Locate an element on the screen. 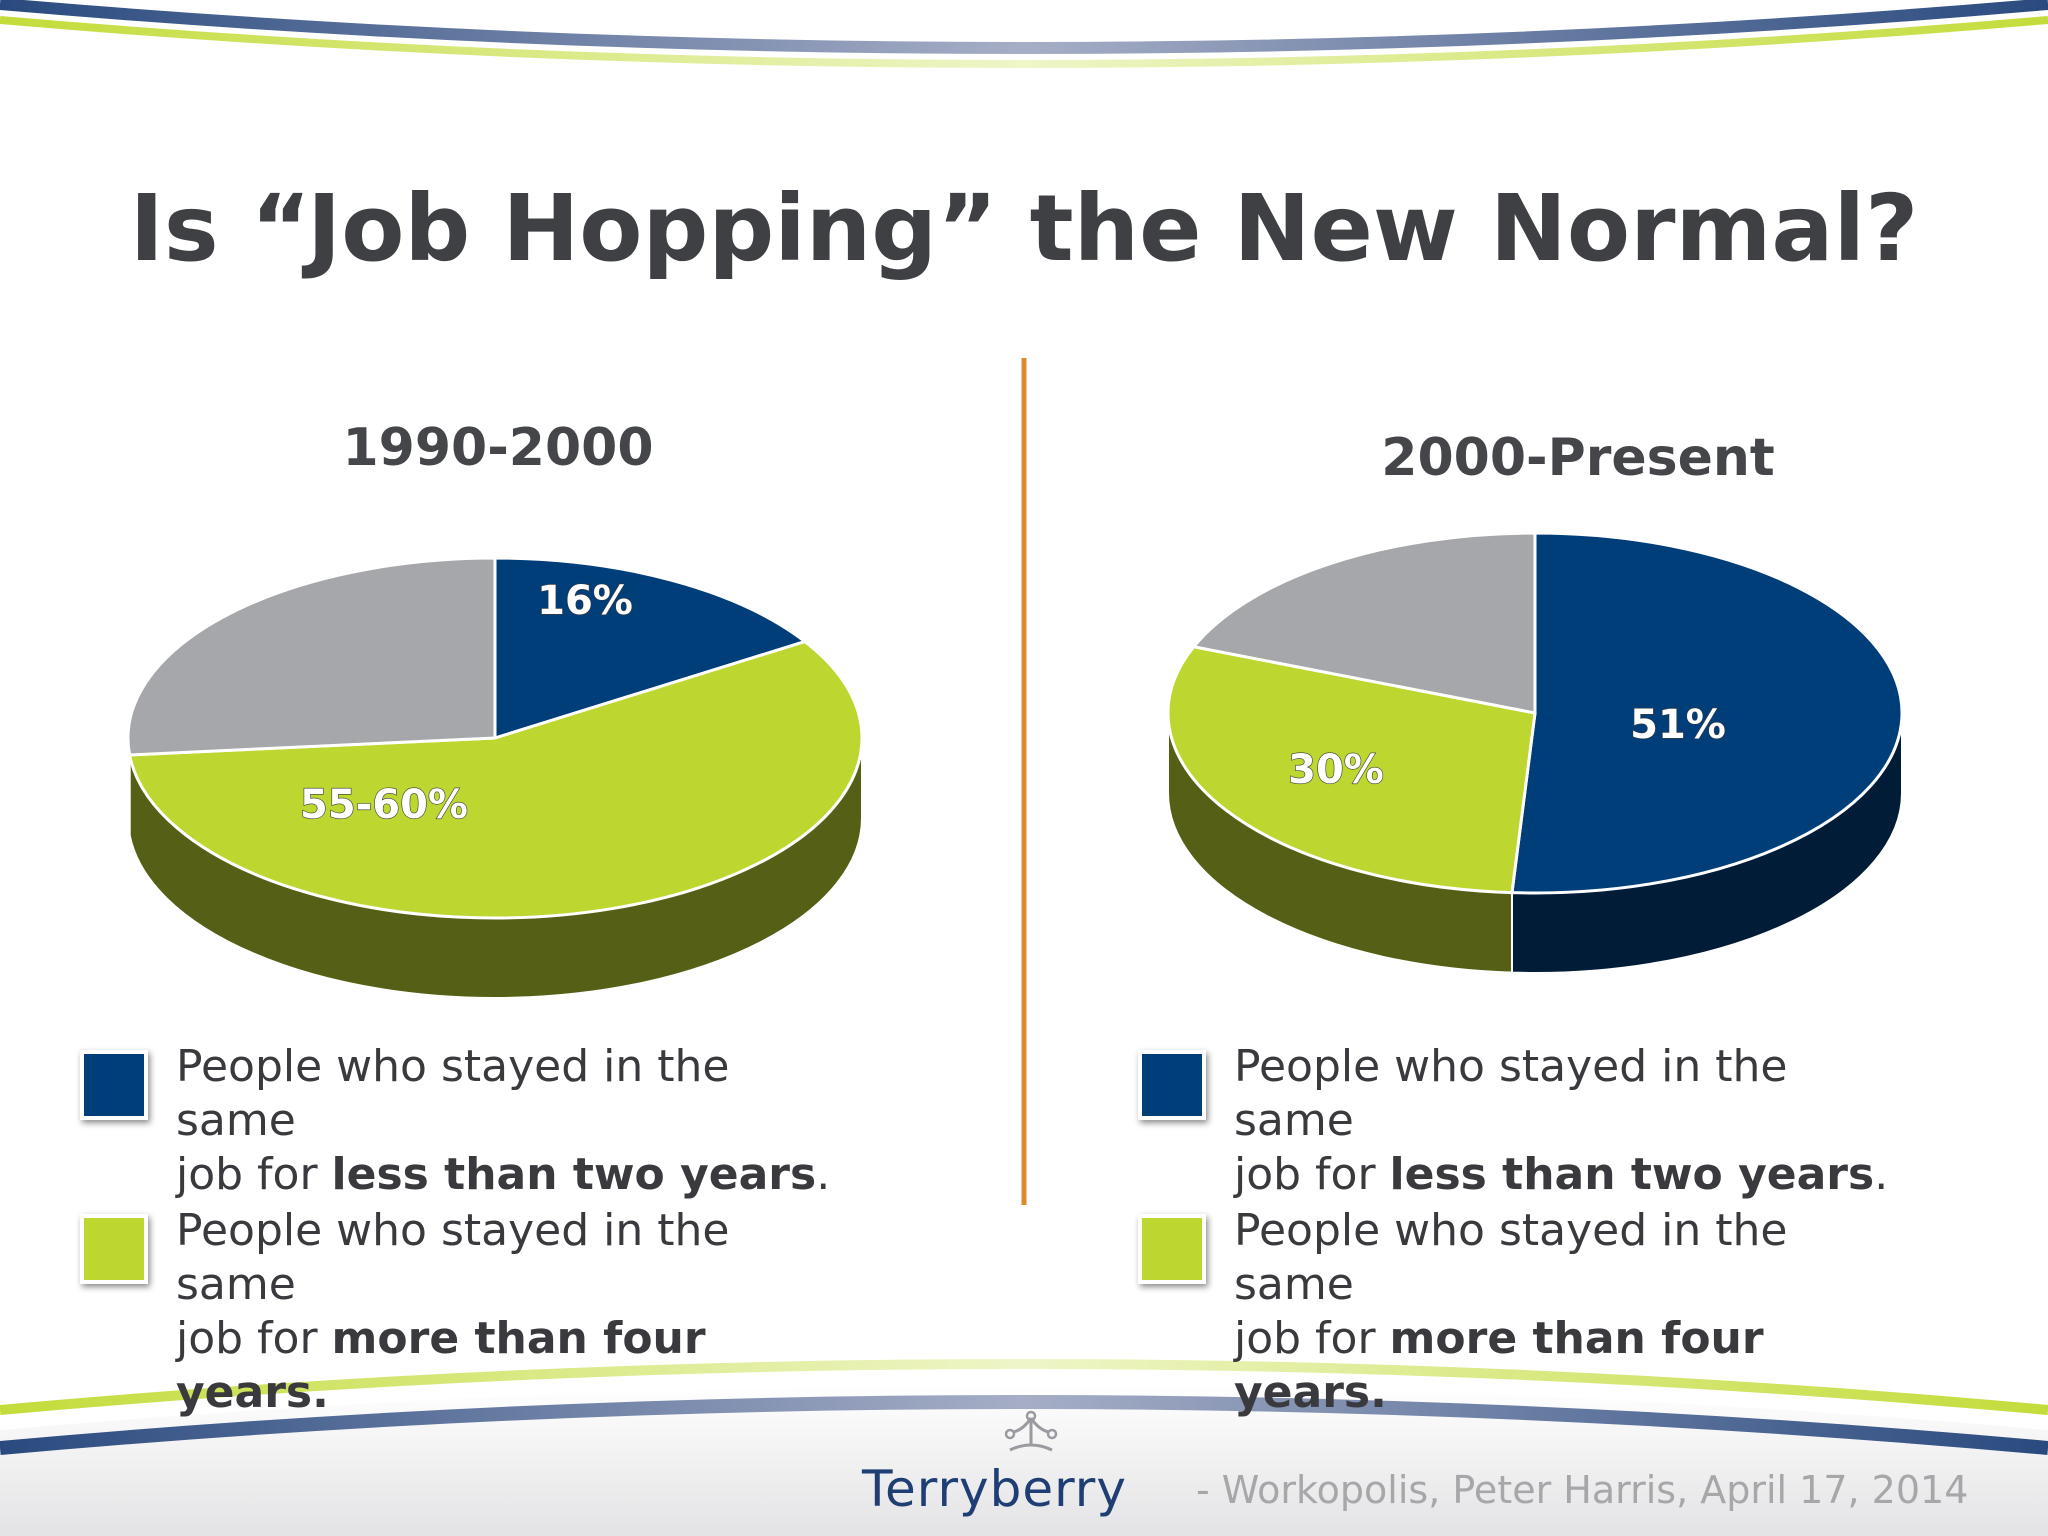 The image size is (2048, 1536). bottom-navy-swoosh is located at coordinates (1024, 1425).